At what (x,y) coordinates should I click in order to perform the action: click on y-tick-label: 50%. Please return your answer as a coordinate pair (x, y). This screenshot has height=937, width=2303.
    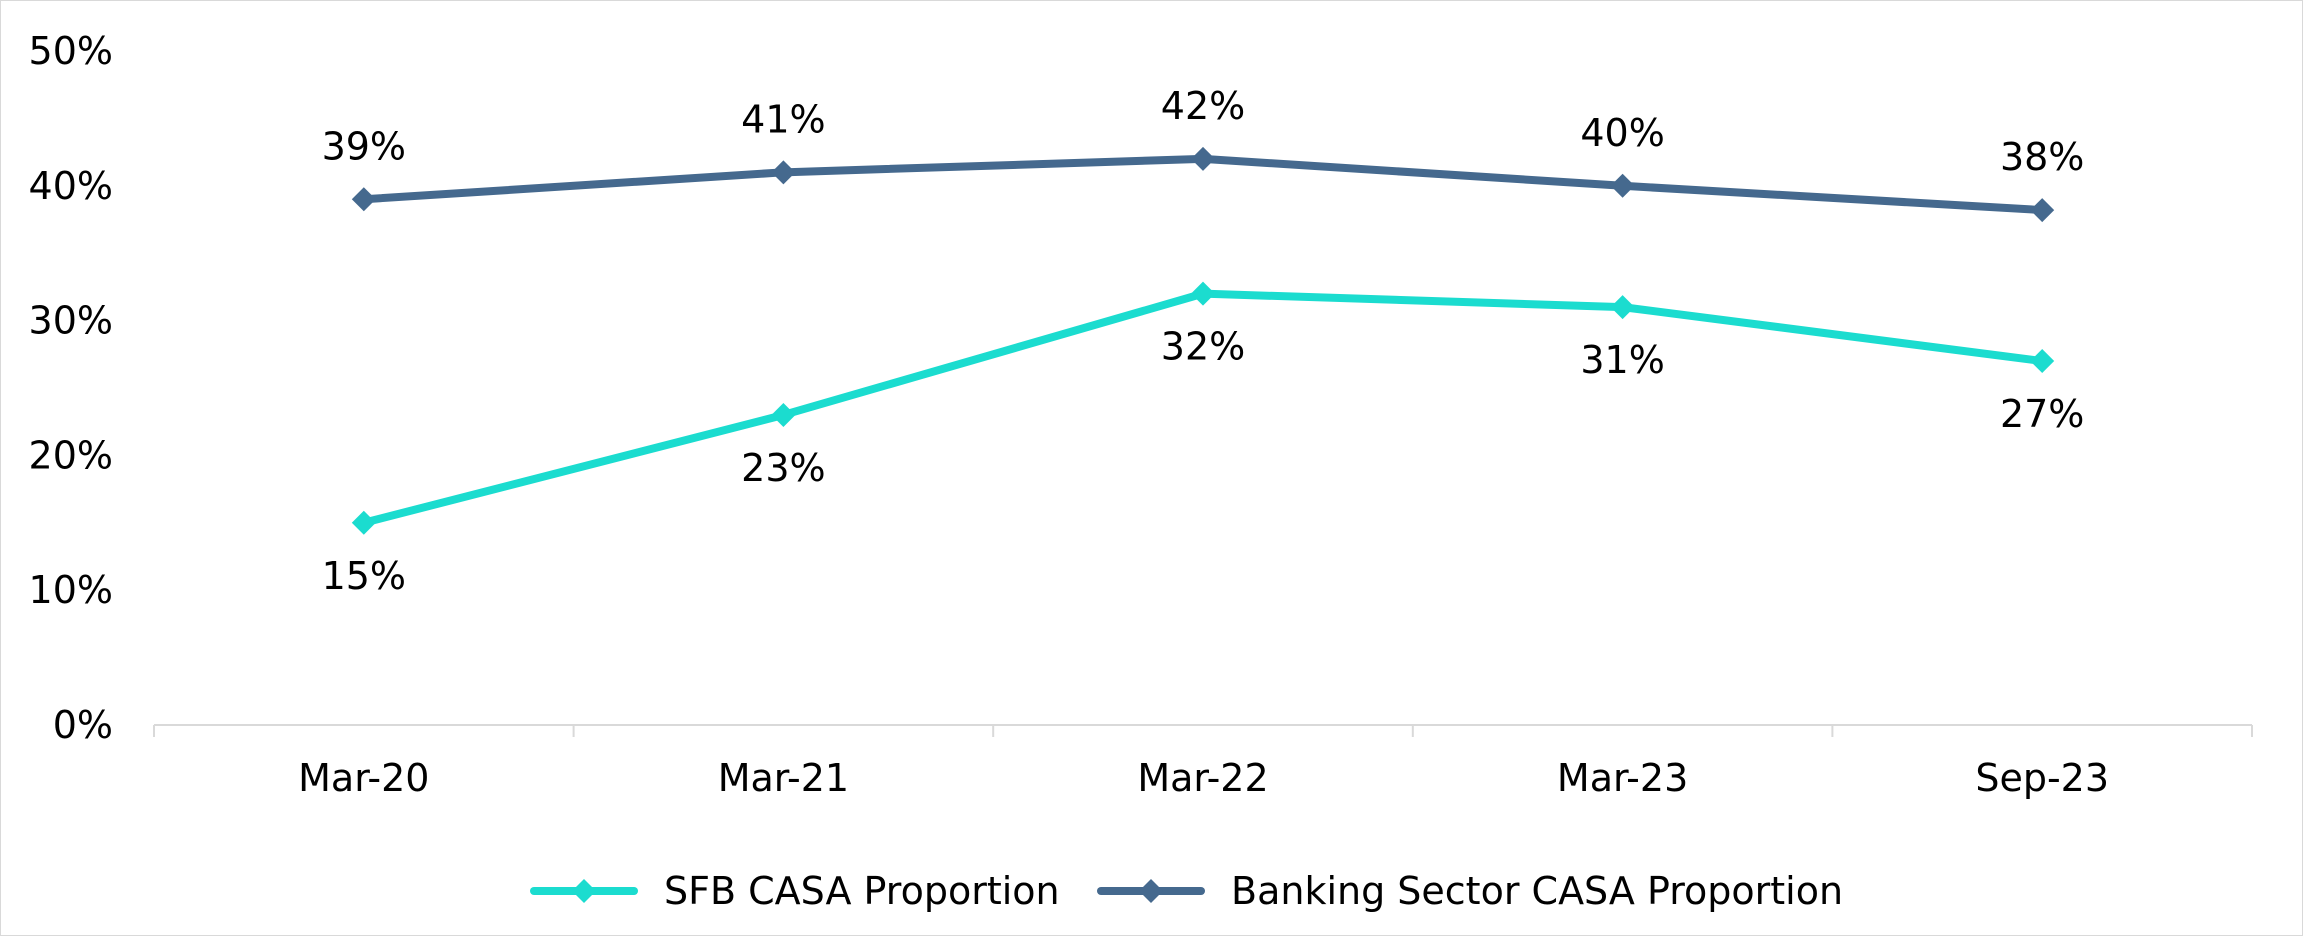
    Looking at the image, I should click on (71, 51).